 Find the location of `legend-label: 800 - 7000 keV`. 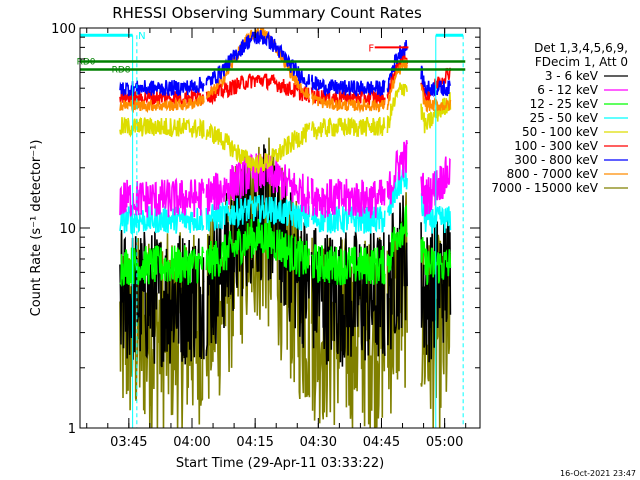

legend-label: 800 - 7000 keV is located at coordinates (553, 174).